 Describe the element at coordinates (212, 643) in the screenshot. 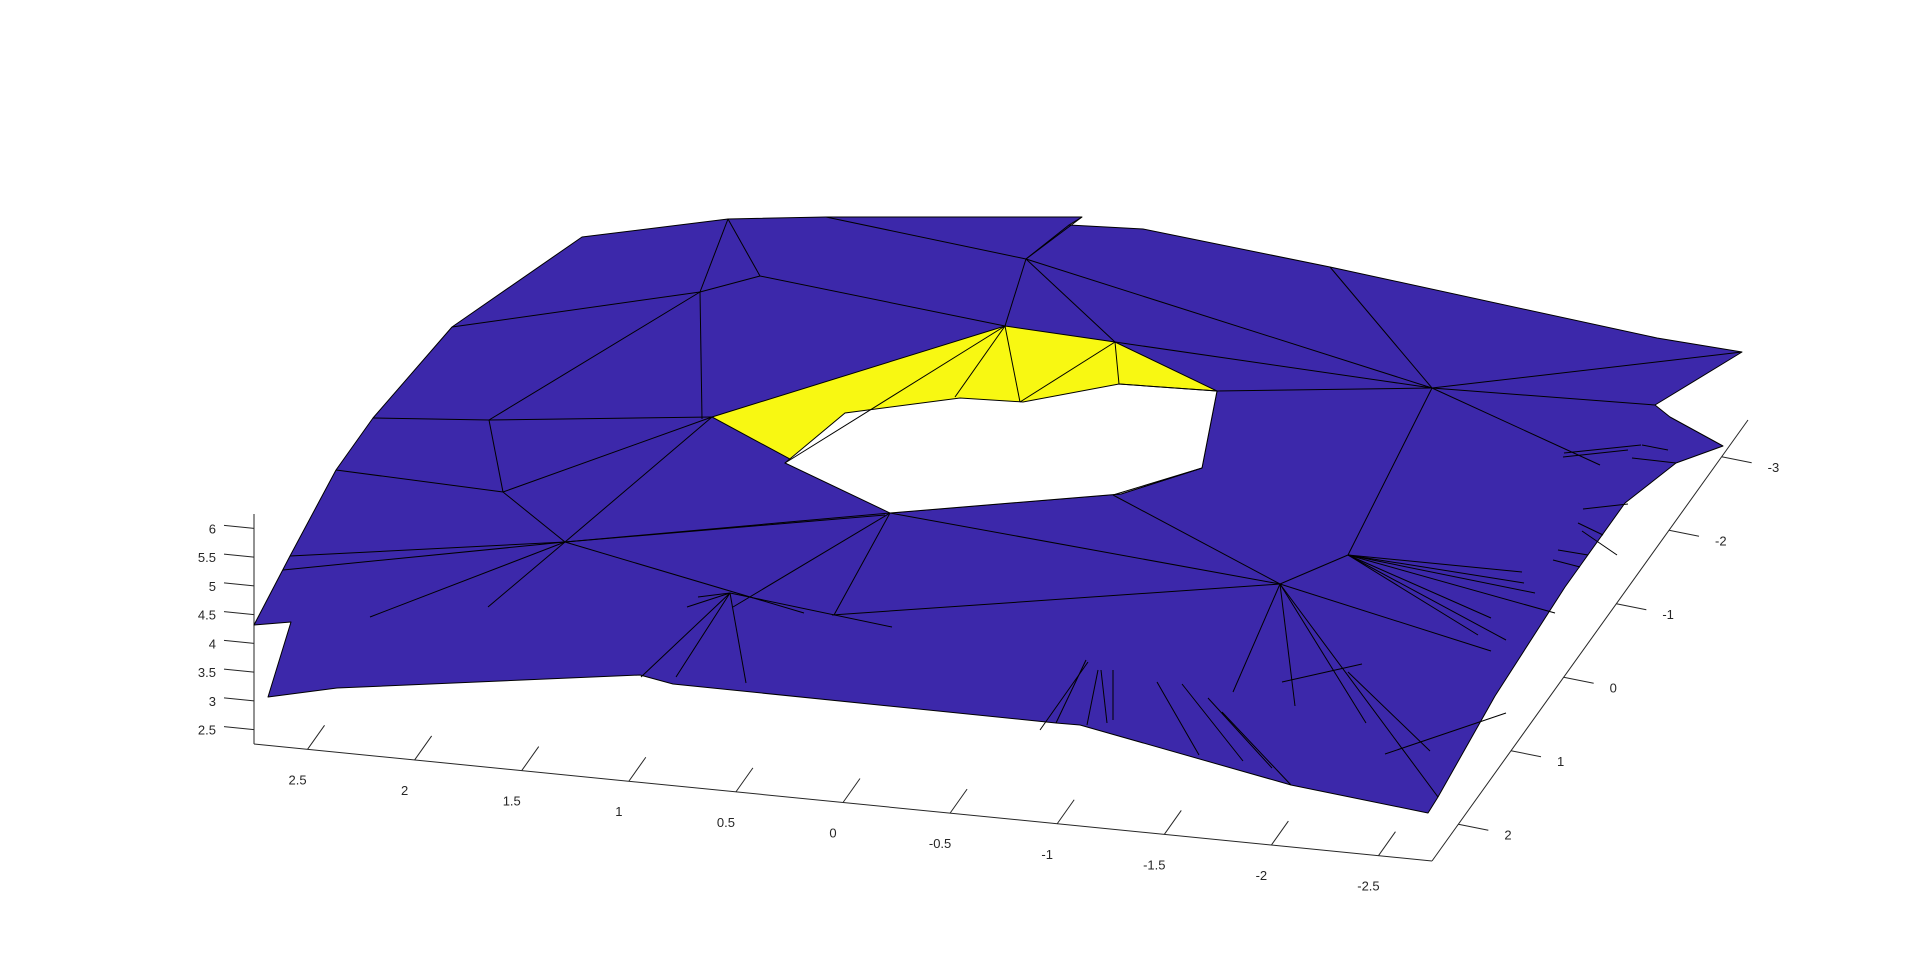

I see `z-tick-label: 4` at that location.